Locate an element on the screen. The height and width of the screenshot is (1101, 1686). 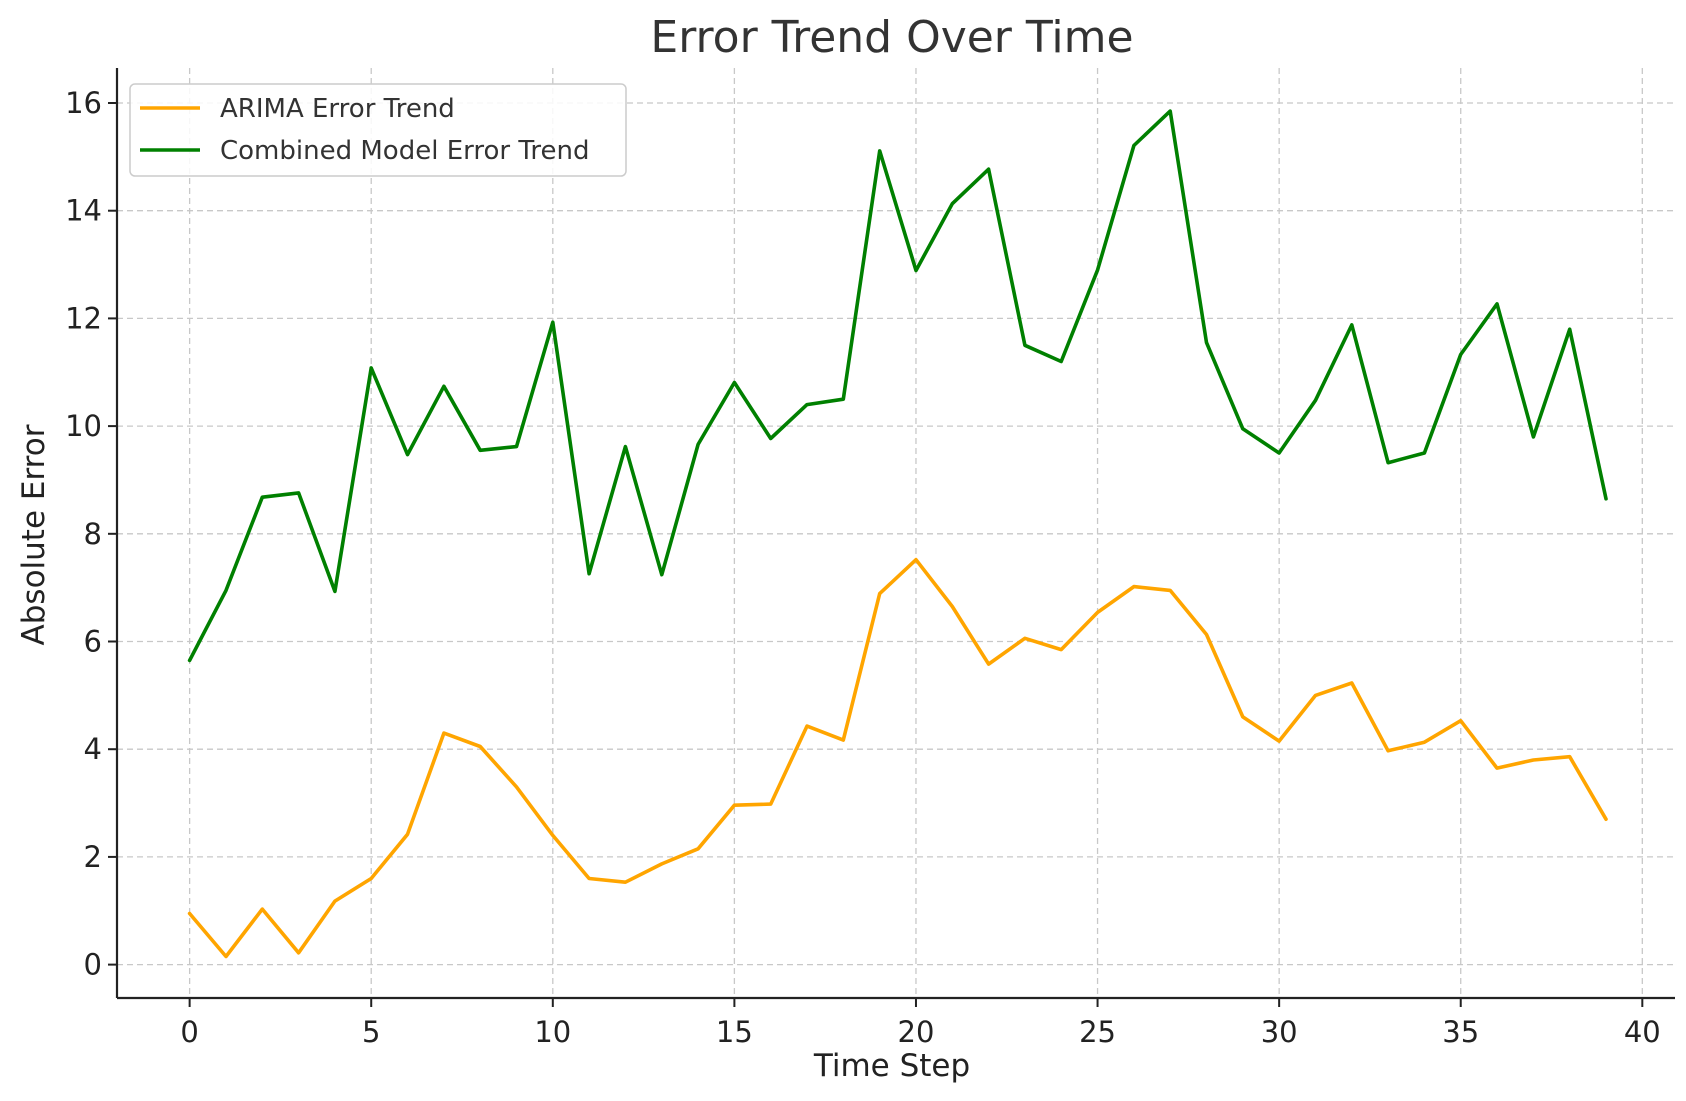
y-tick-label: 0 is located at coordinates (93, 965).